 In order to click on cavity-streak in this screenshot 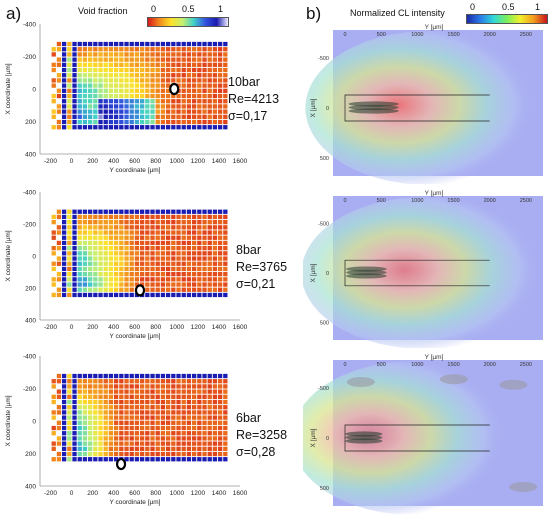, I will do `click(364, 441)`.